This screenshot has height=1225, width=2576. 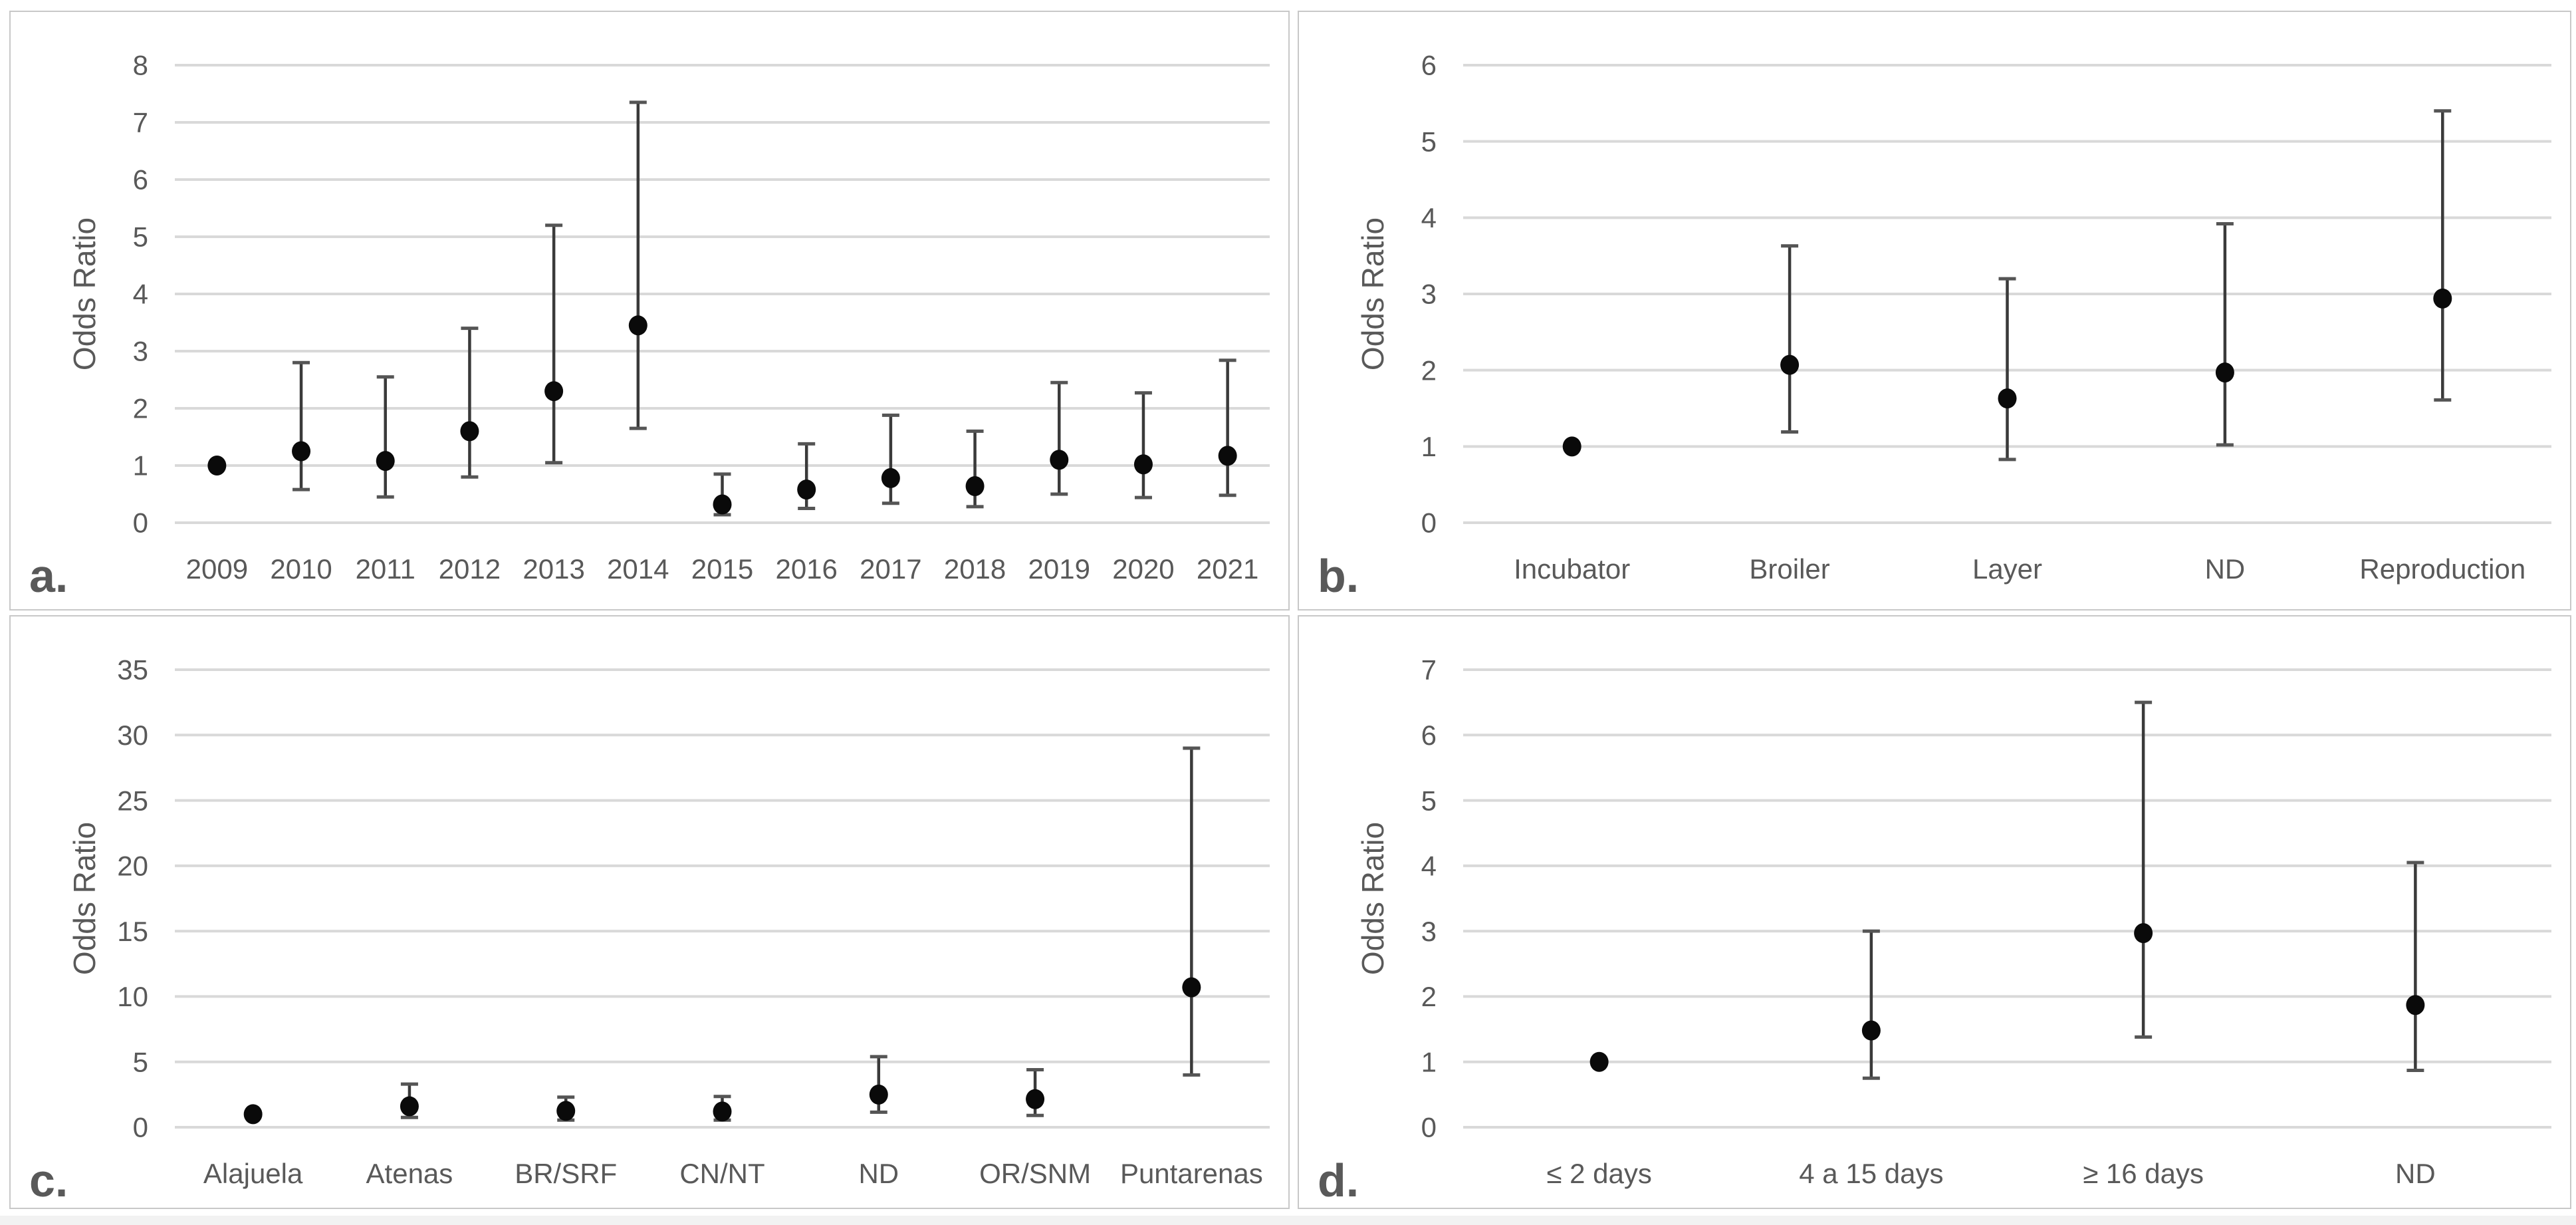 What do you see at coordinates (2007, 569) in the screenshot?
I see `x-category-label: Layer` at bounding box center [2007, 569].